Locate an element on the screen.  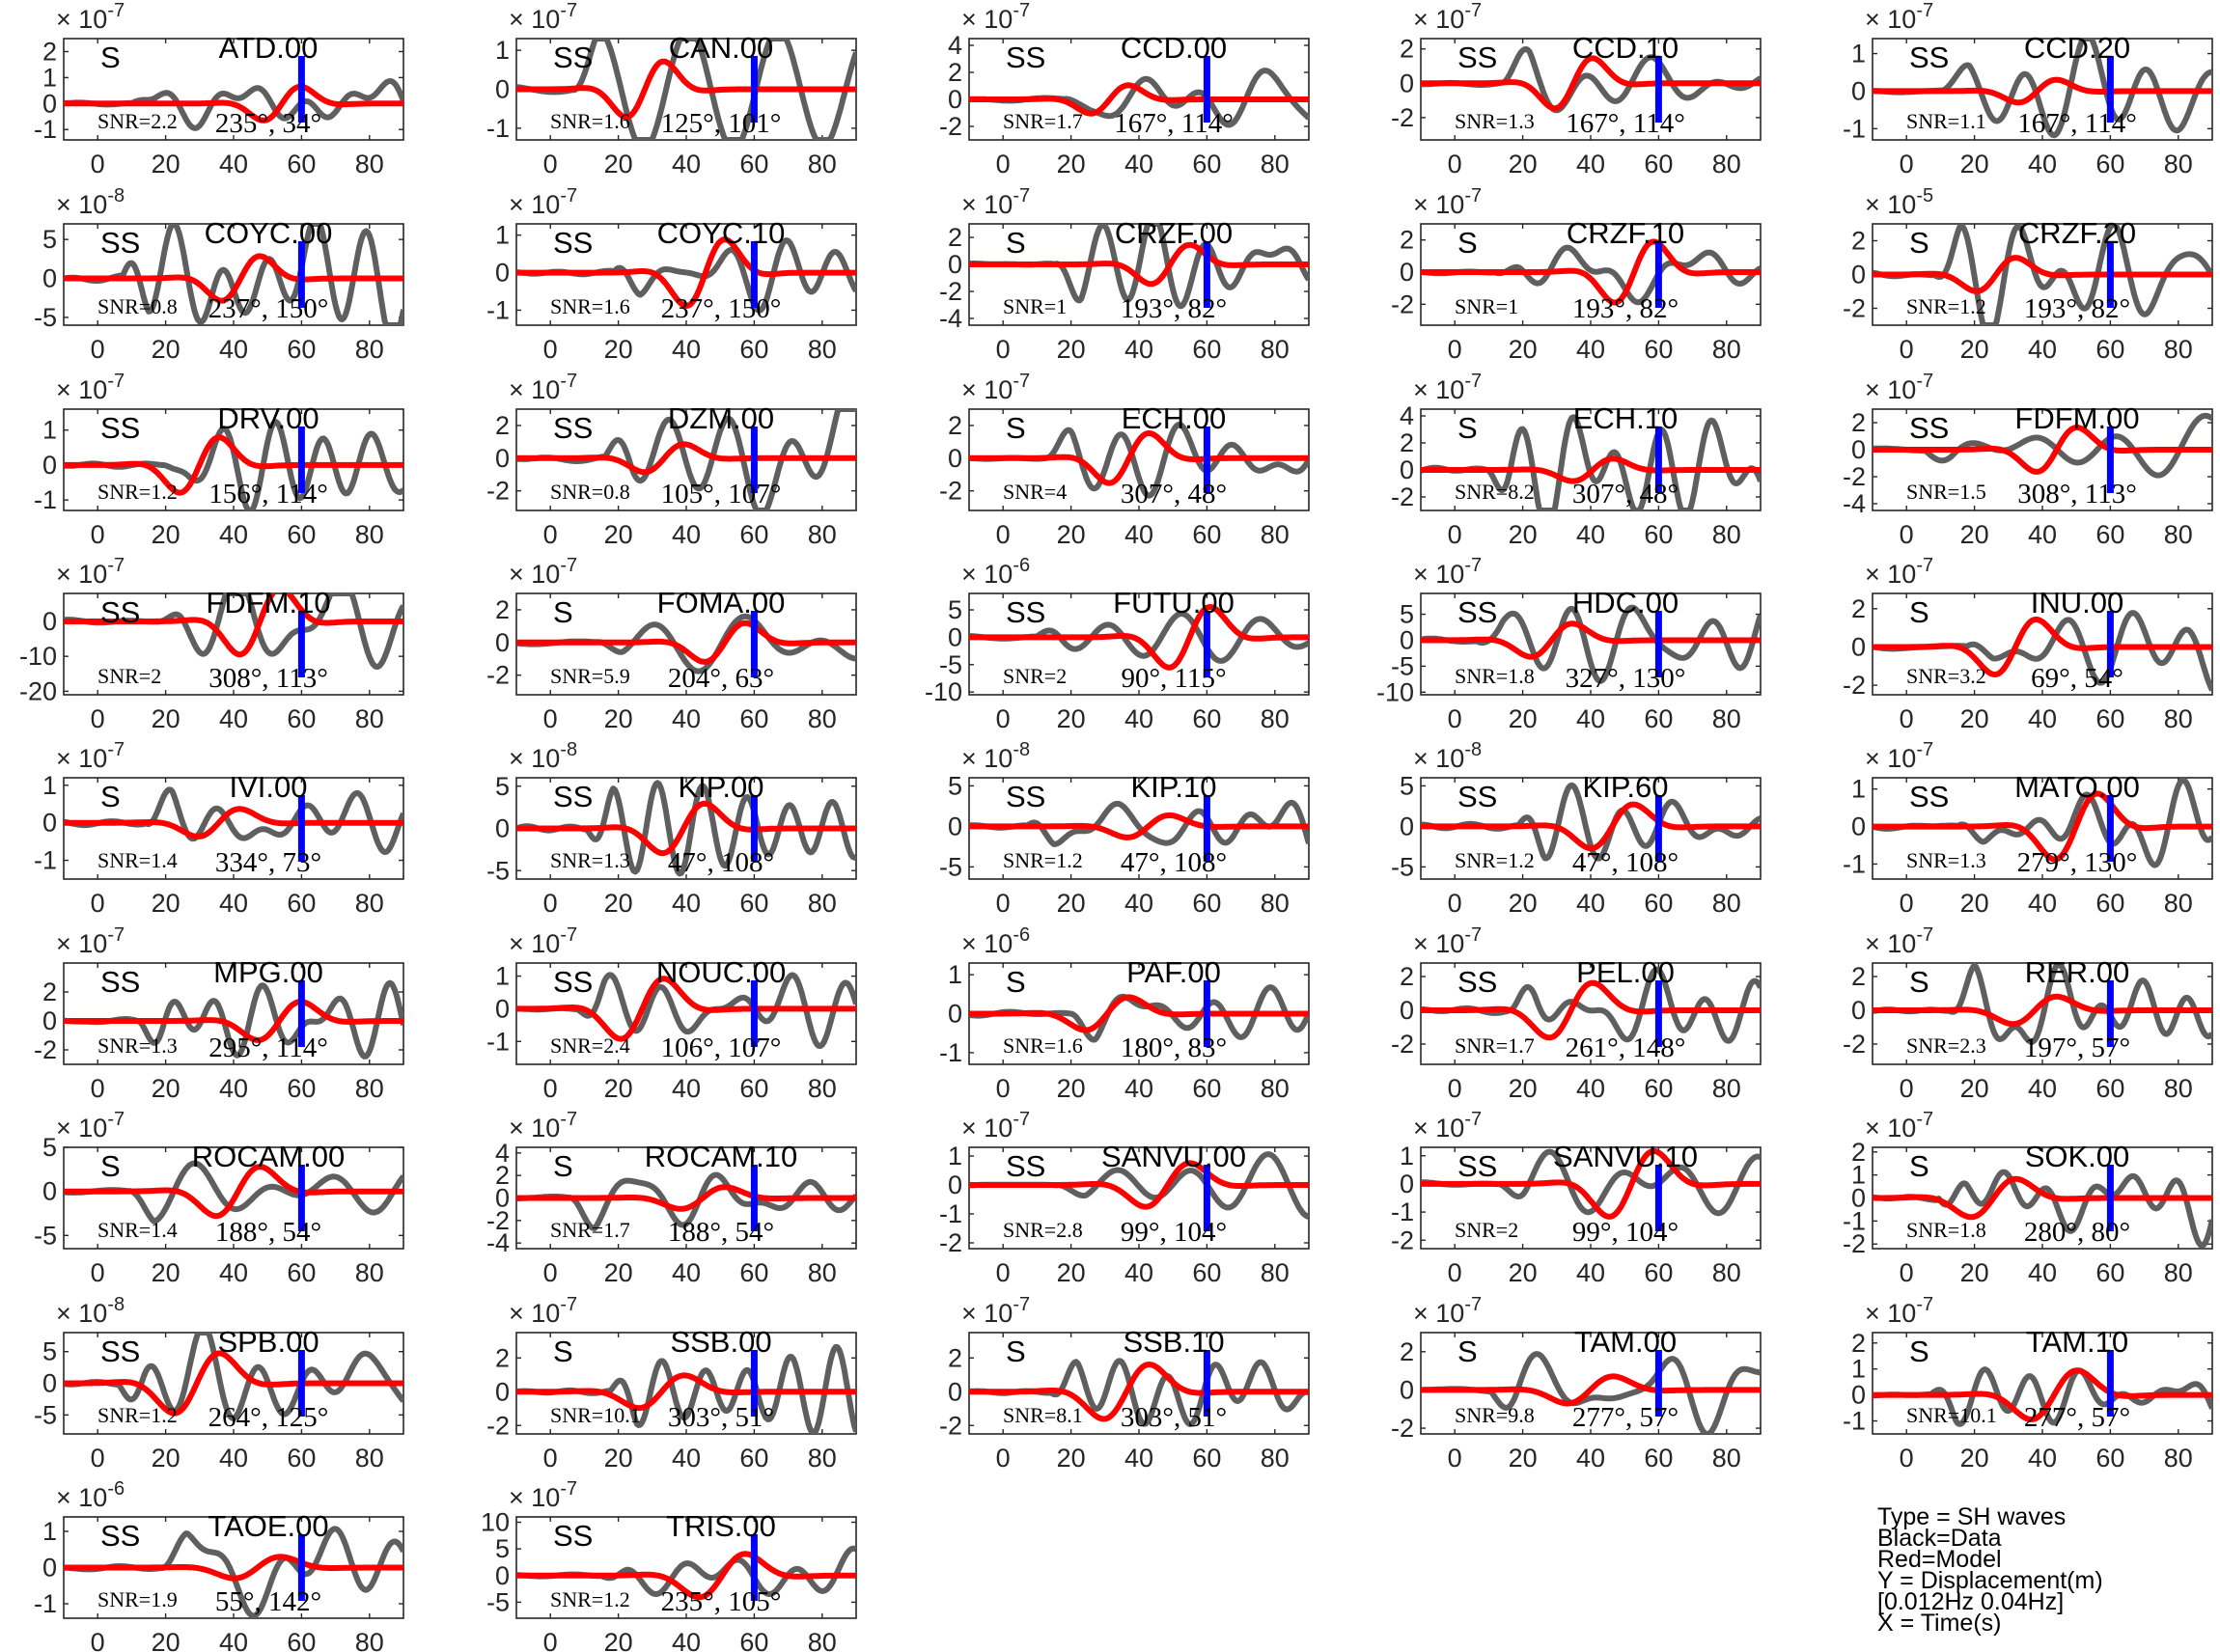
azimuth-label: 237°, 150° is located at coordinates (721, 308).